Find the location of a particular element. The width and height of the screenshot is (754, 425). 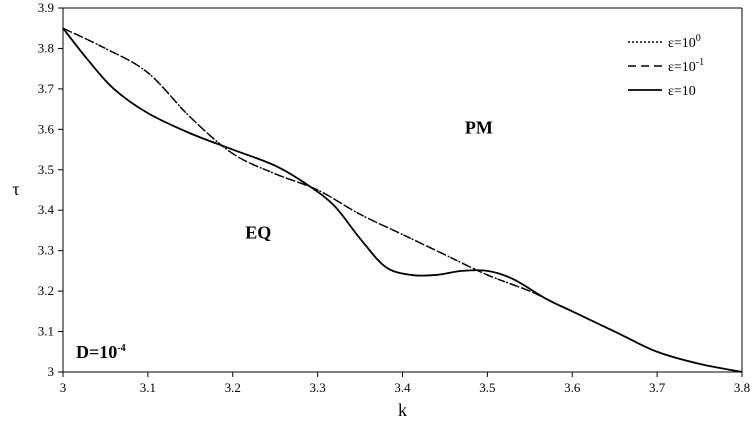

legend-label-0: ε=100 is located at coordinates (684, 42).